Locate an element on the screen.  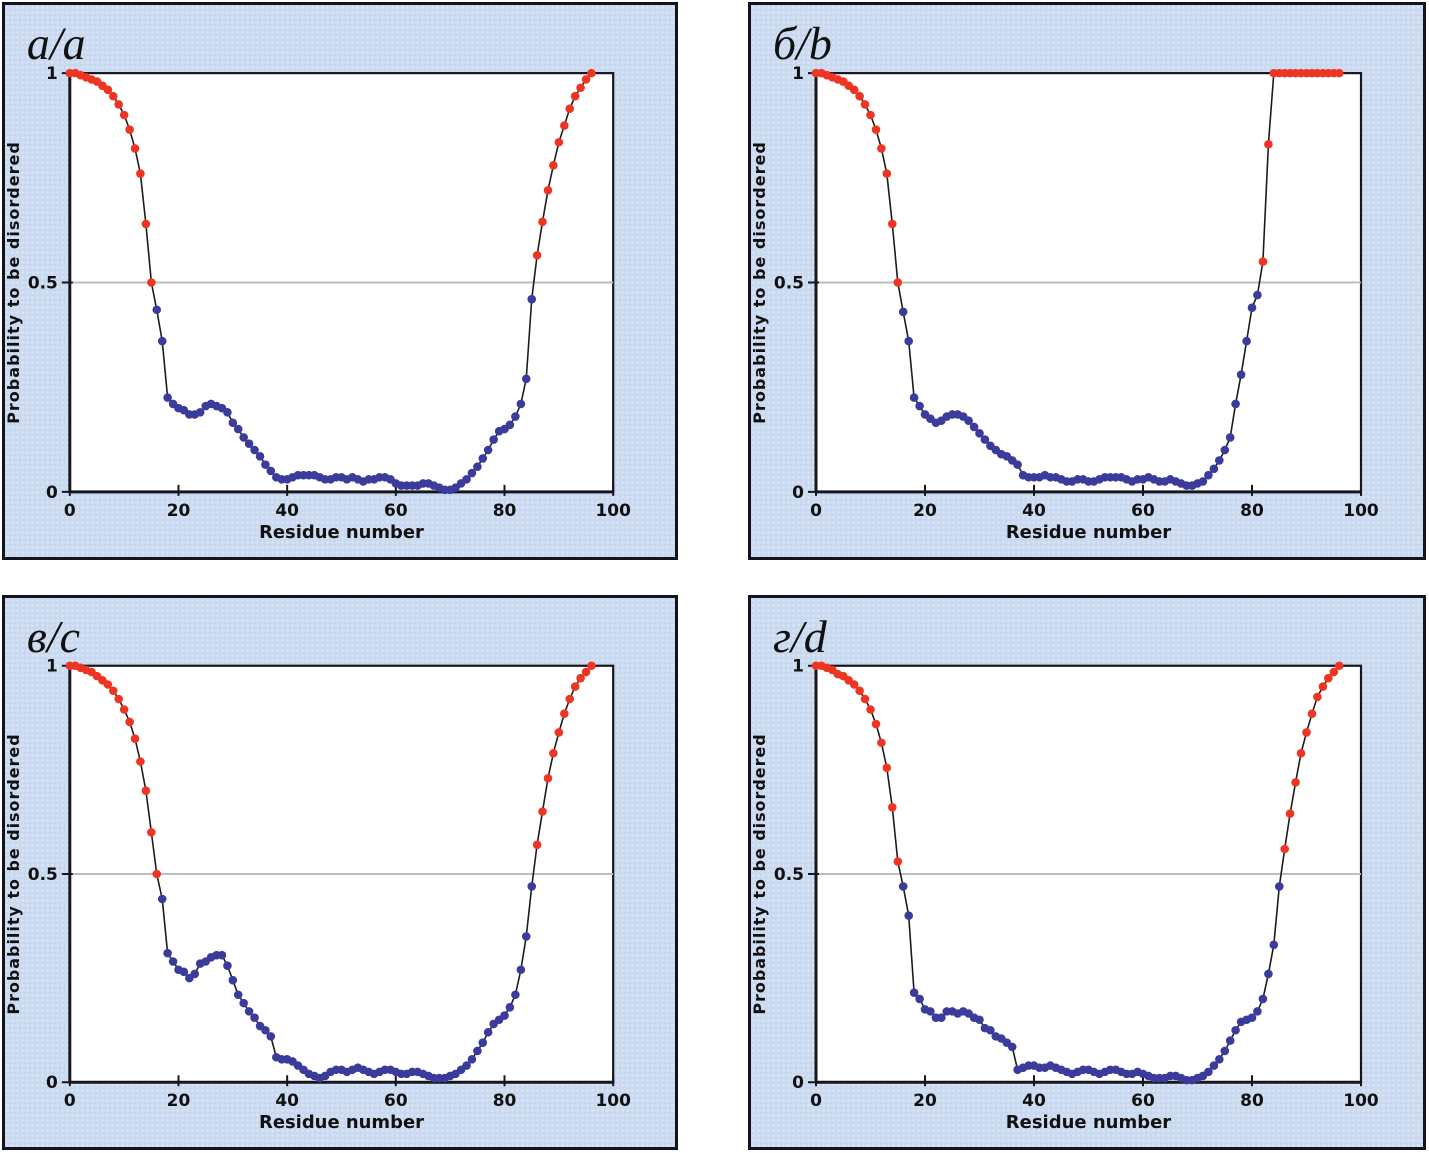
y-tick-label: 0.5 is located at coordinates (789, 284).